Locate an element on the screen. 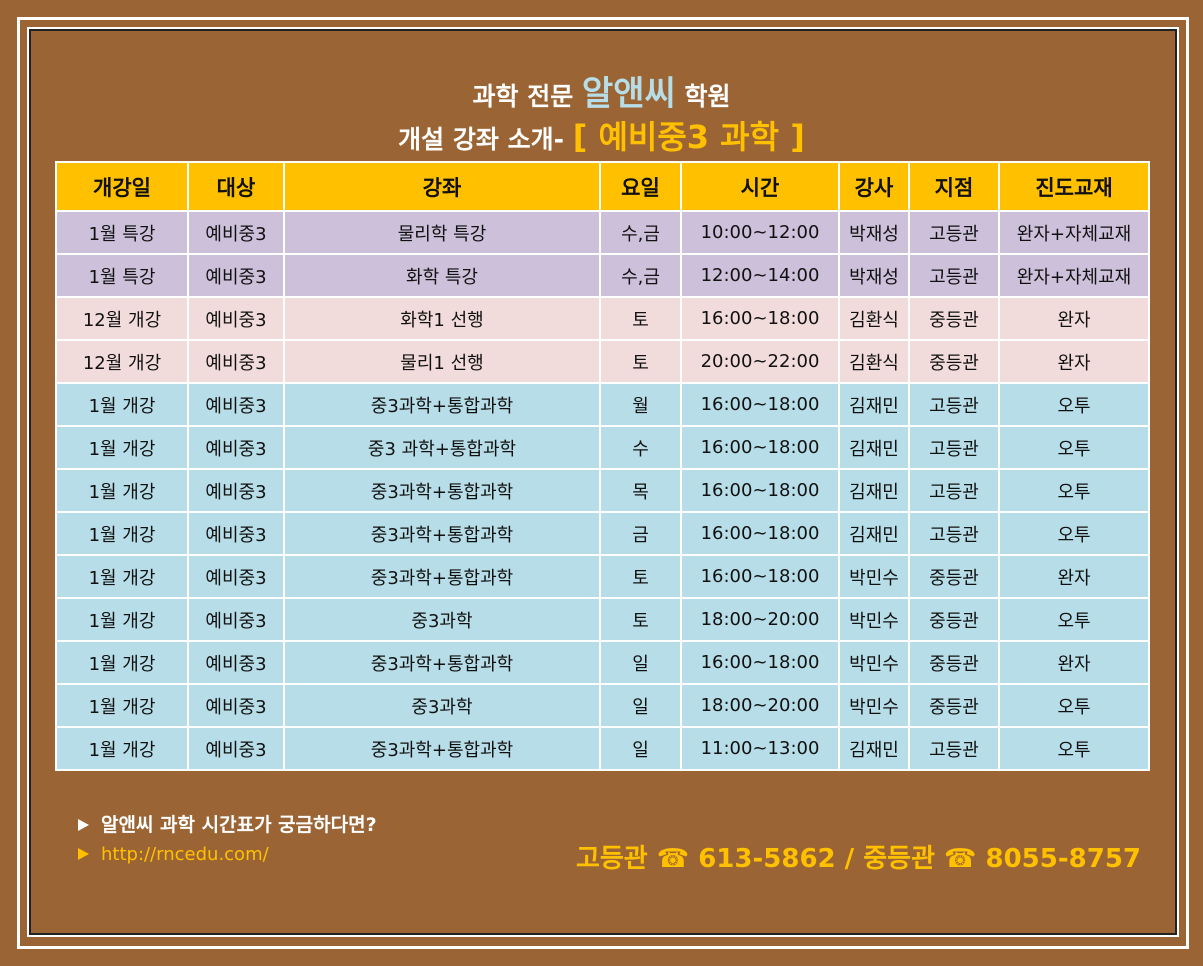 The width and height of the screenshot is (1203, 966). footer-url: http://rncedu.com/ is located at coordinates (185, 854).